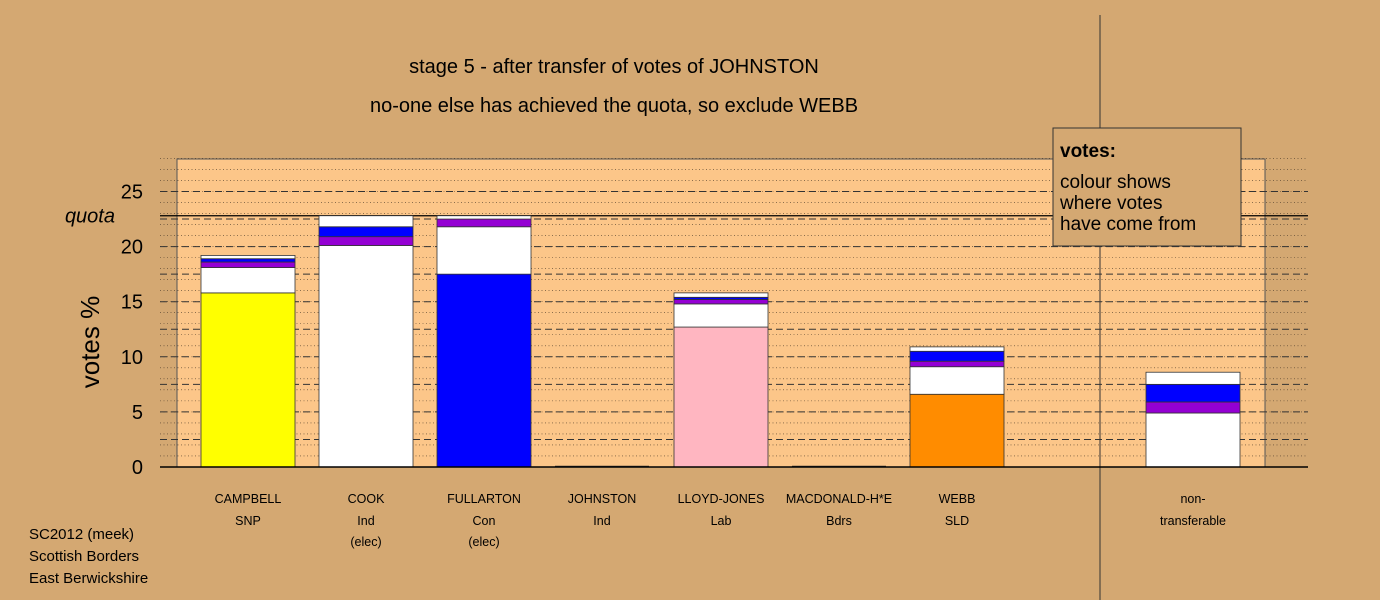  Describe the element at coordinates (721, 499) in the screenshot. I see `candidate-name-label: LLOYD-JONES` at that location.